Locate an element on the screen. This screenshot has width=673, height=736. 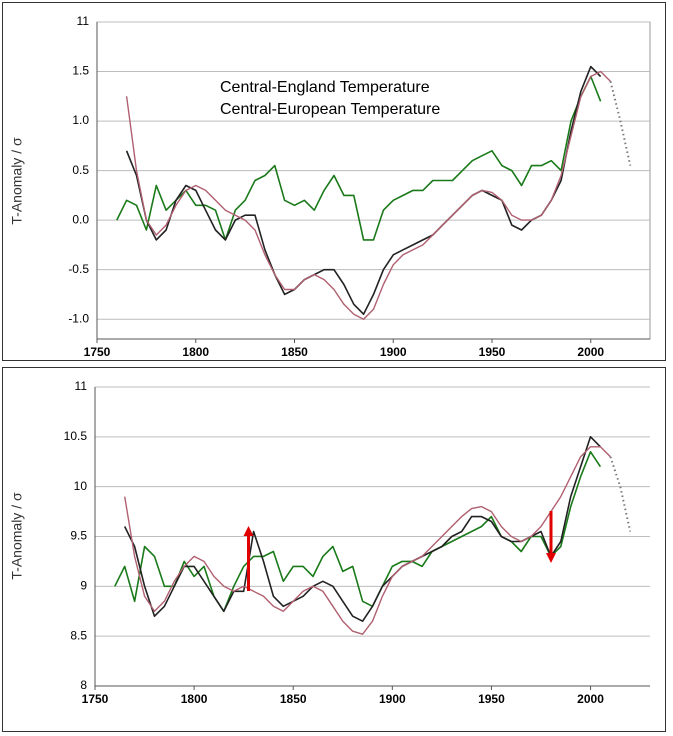
y-tick-label: 1.0 is located at coordinates (80, 120).